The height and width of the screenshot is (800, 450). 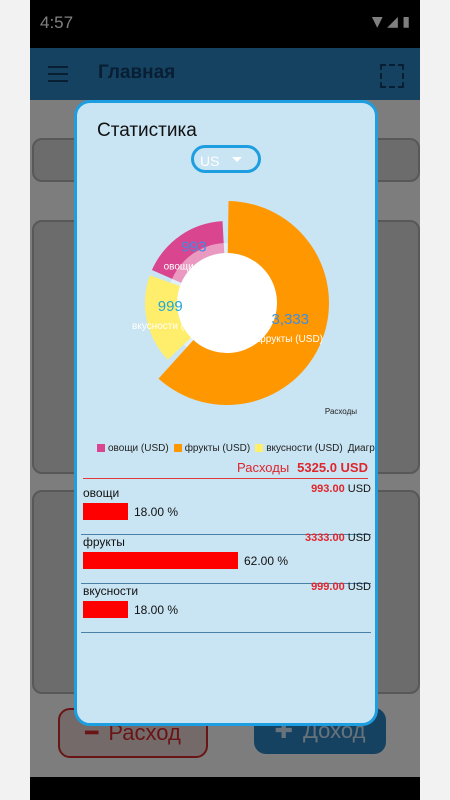 I want to click on total-value: 5325.0 USD, so click(x=332, y=467).